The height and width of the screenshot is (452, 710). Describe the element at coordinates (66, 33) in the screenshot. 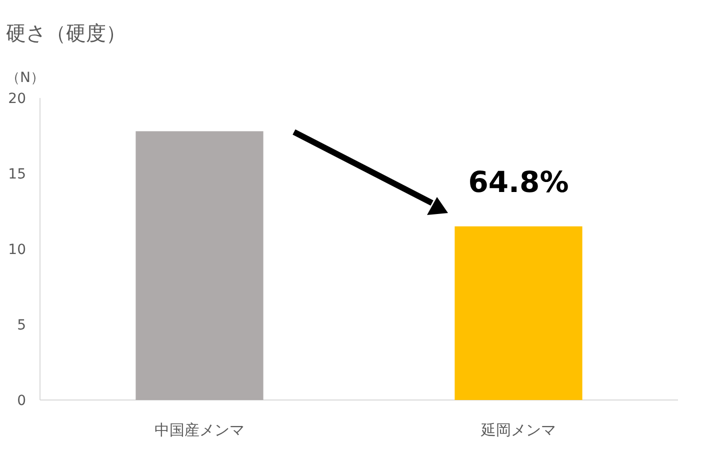

I see `title: 硬さ（硬度）` at that location.